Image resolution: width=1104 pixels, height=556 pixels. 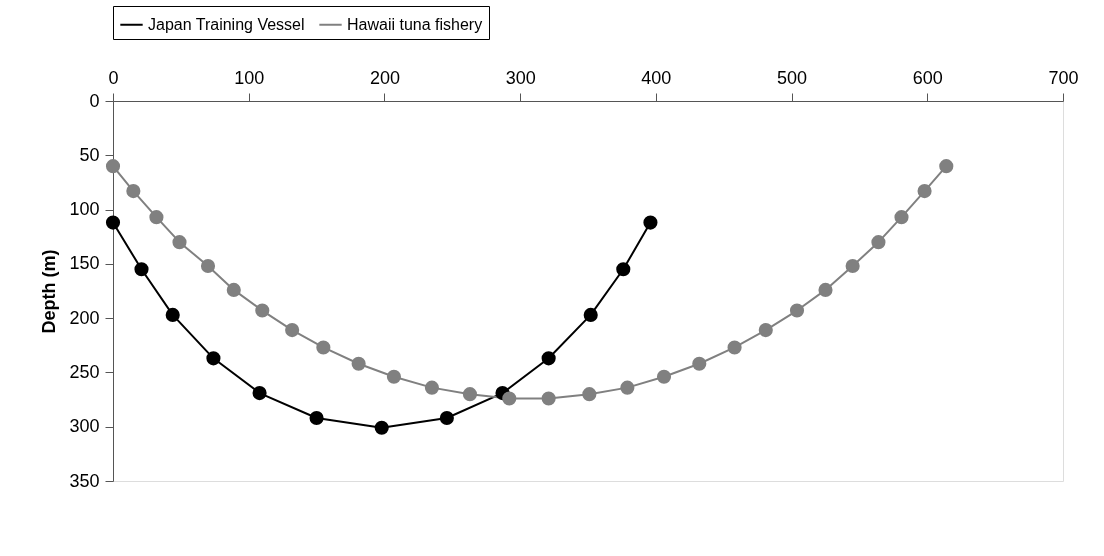 What do you see at coordinates (656, 77) in the screenshot?
I see `x-tick-label: 400` at bounding box center [656, 77].